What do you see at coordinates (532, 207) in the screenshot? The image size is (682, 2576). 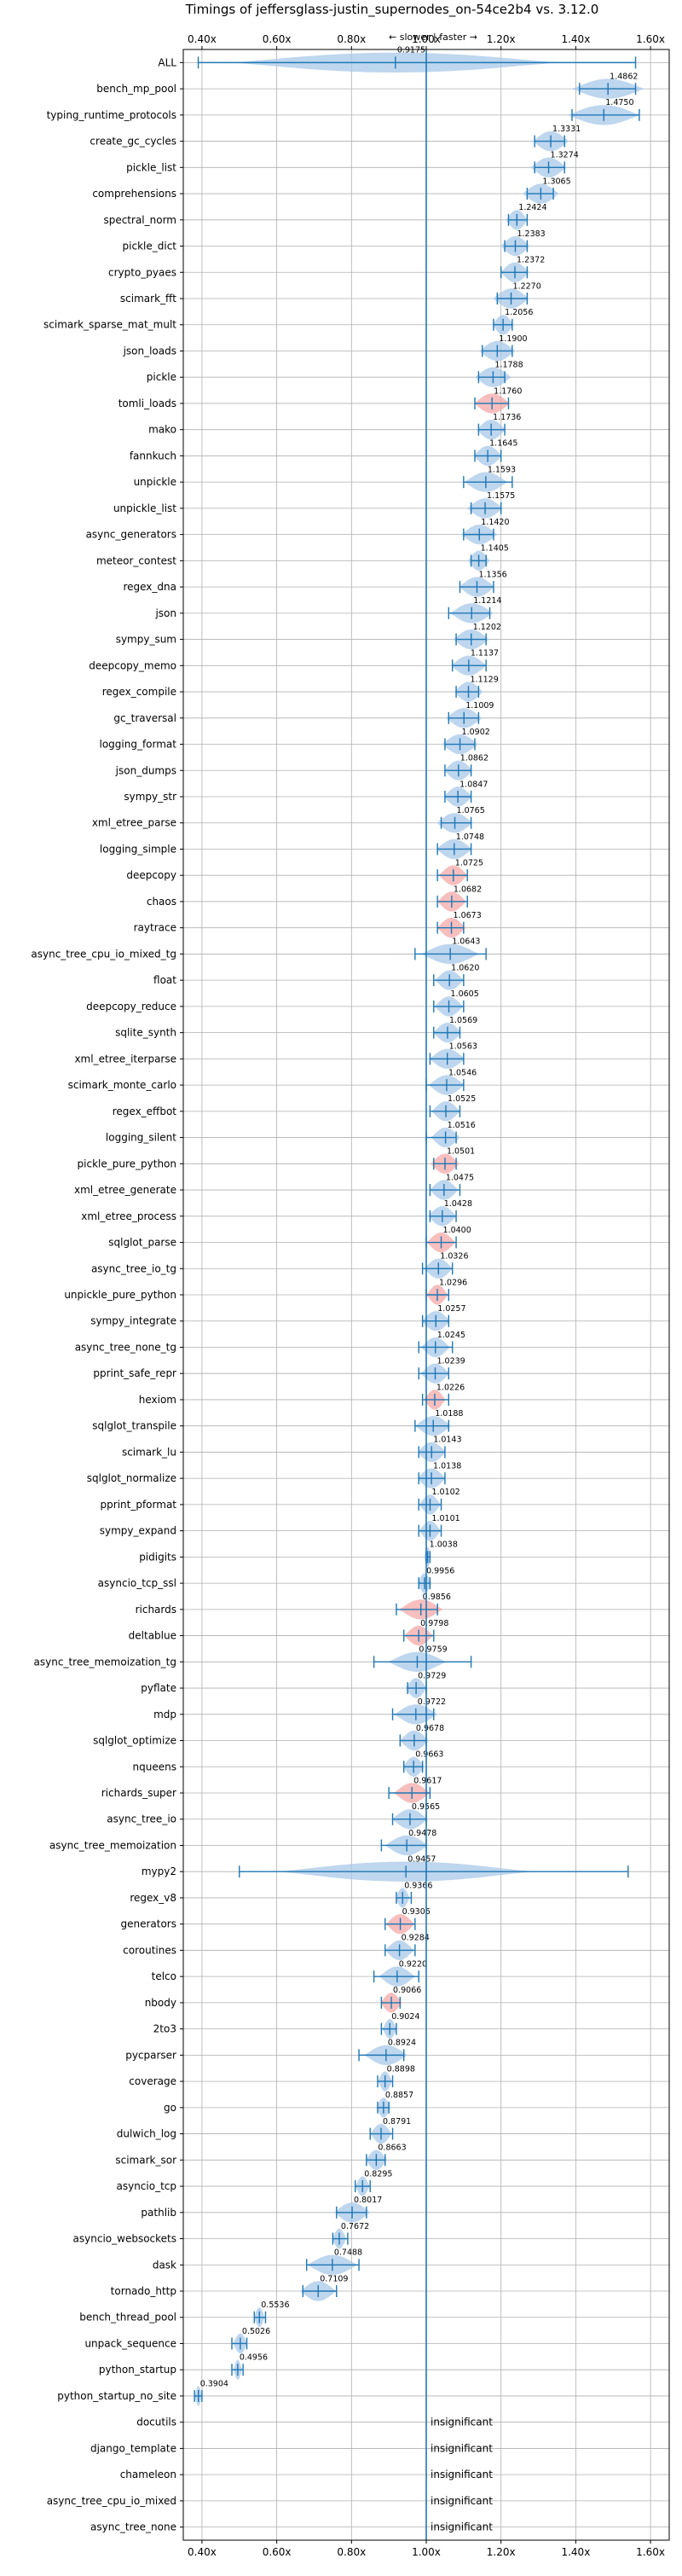 I see `value-label: 1.2424` at bounding box center [532, 207].